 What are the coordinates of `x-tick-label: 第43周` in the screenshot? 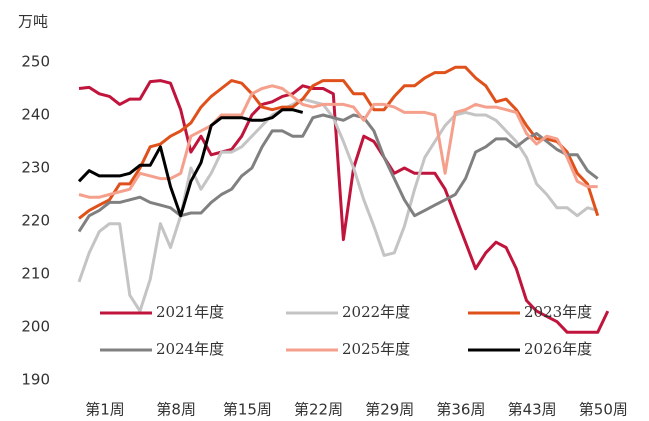 It's located at (532, 410).